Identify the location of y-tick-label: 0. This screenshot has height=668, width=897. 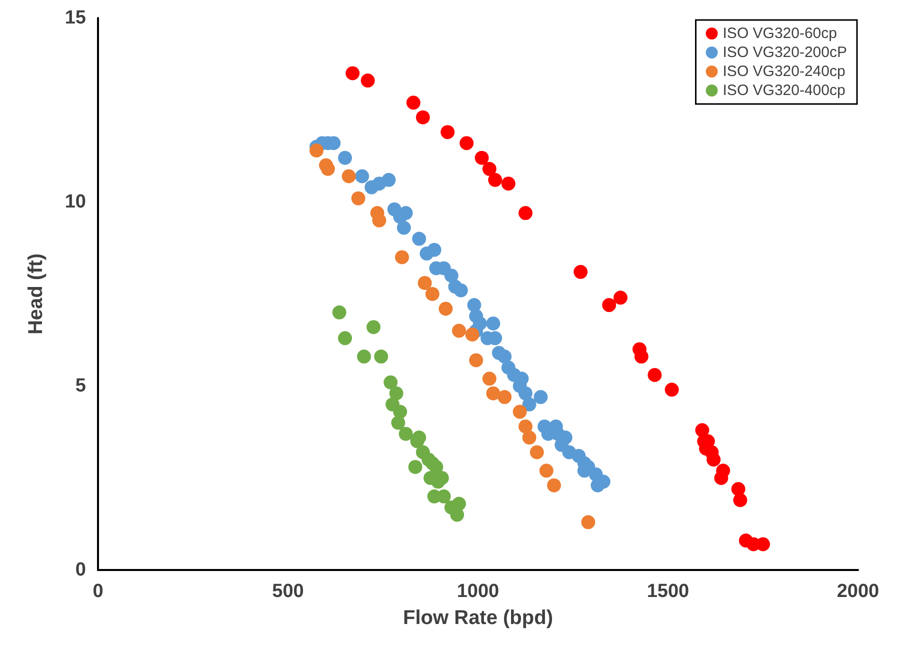
(80, 570).